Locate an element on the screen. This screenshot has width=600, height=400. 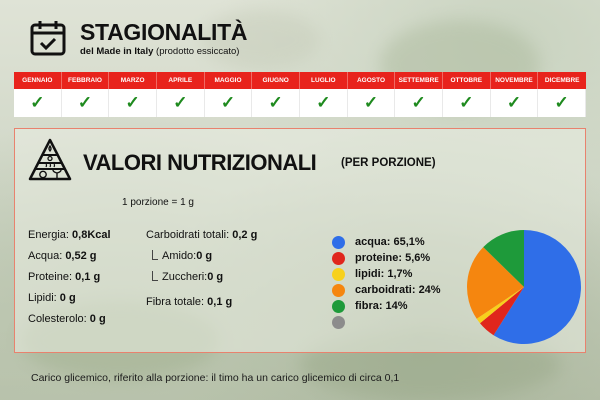
nutrition-title: VALORI NUTRIZIONALI is located at coordinates (200, 162).